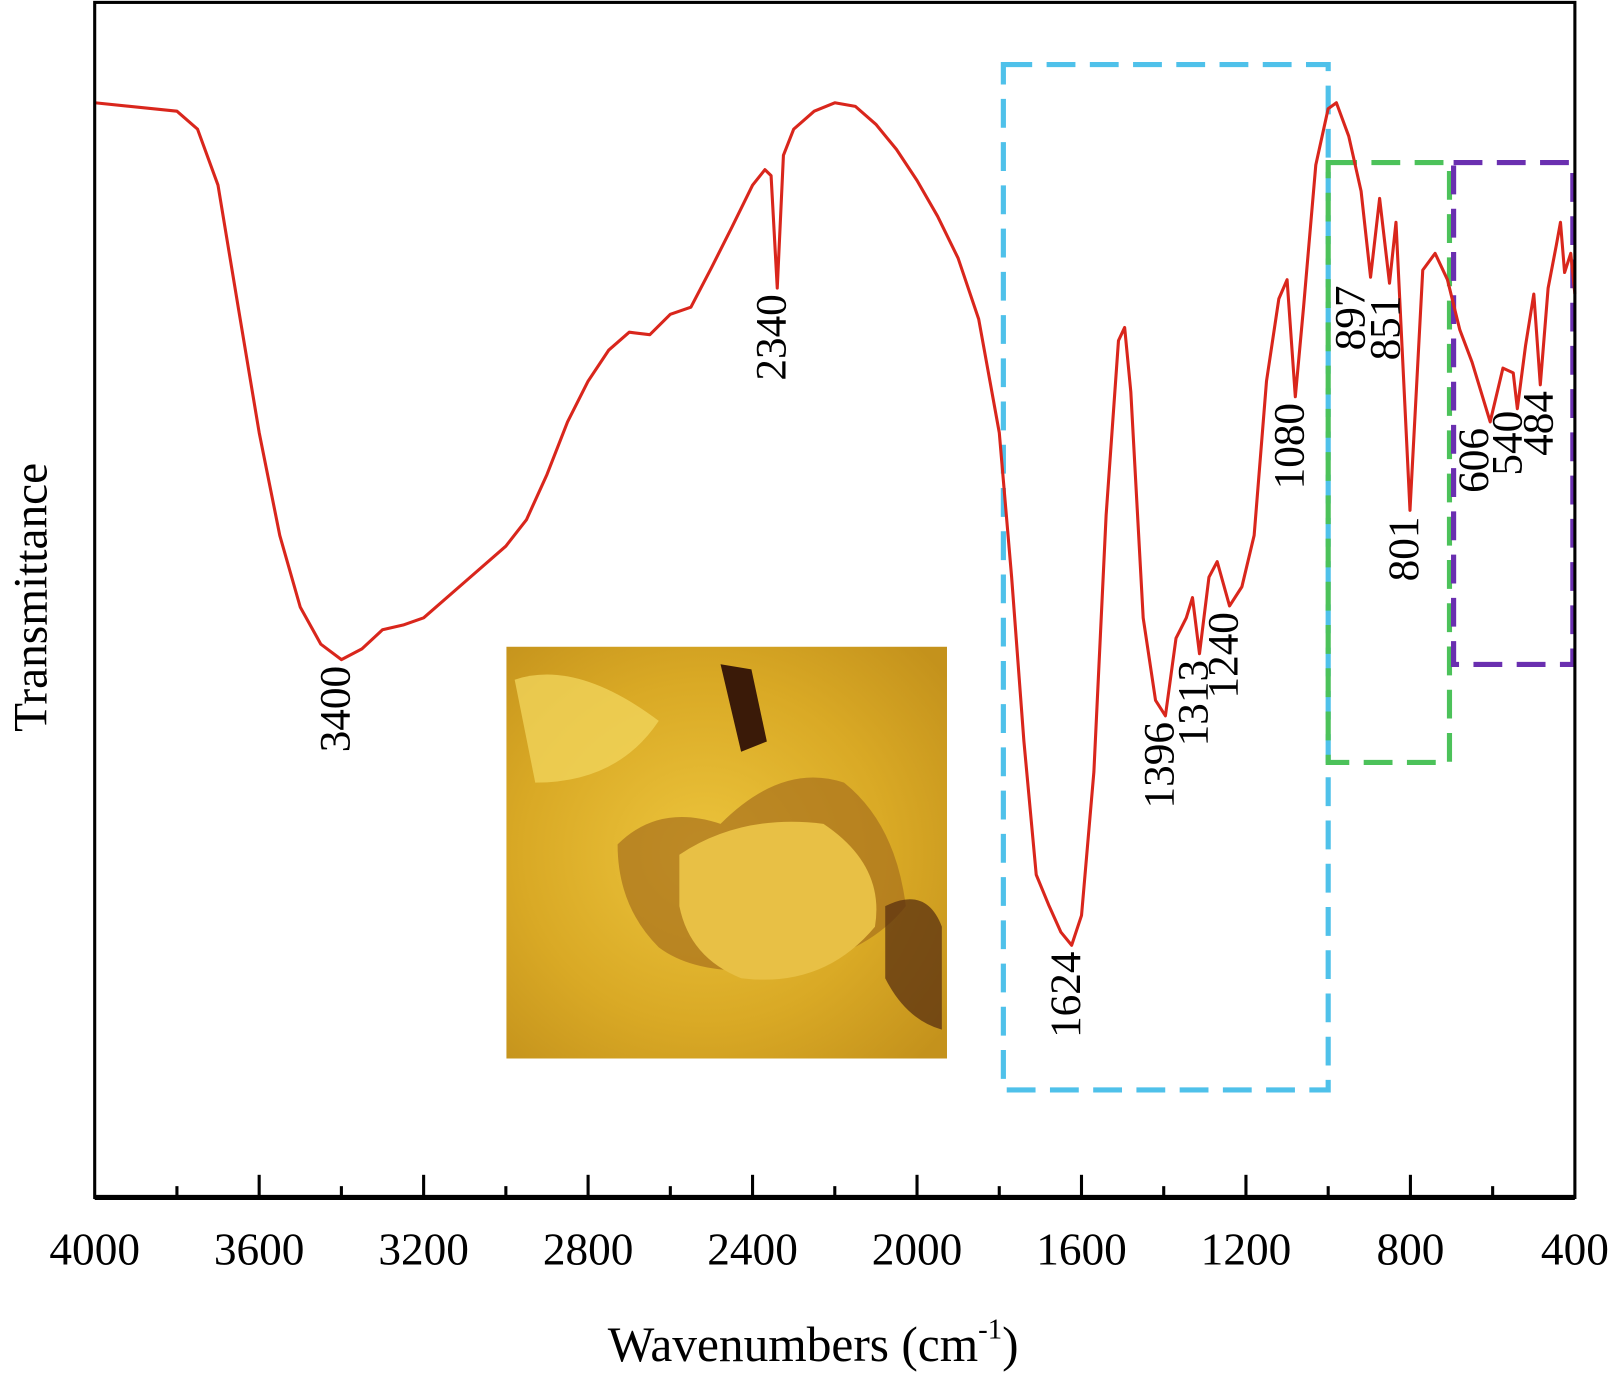 This screenshot has height=1380, width=1614. I want to click on peak-label-1080: 1080, so click(1290, 446).